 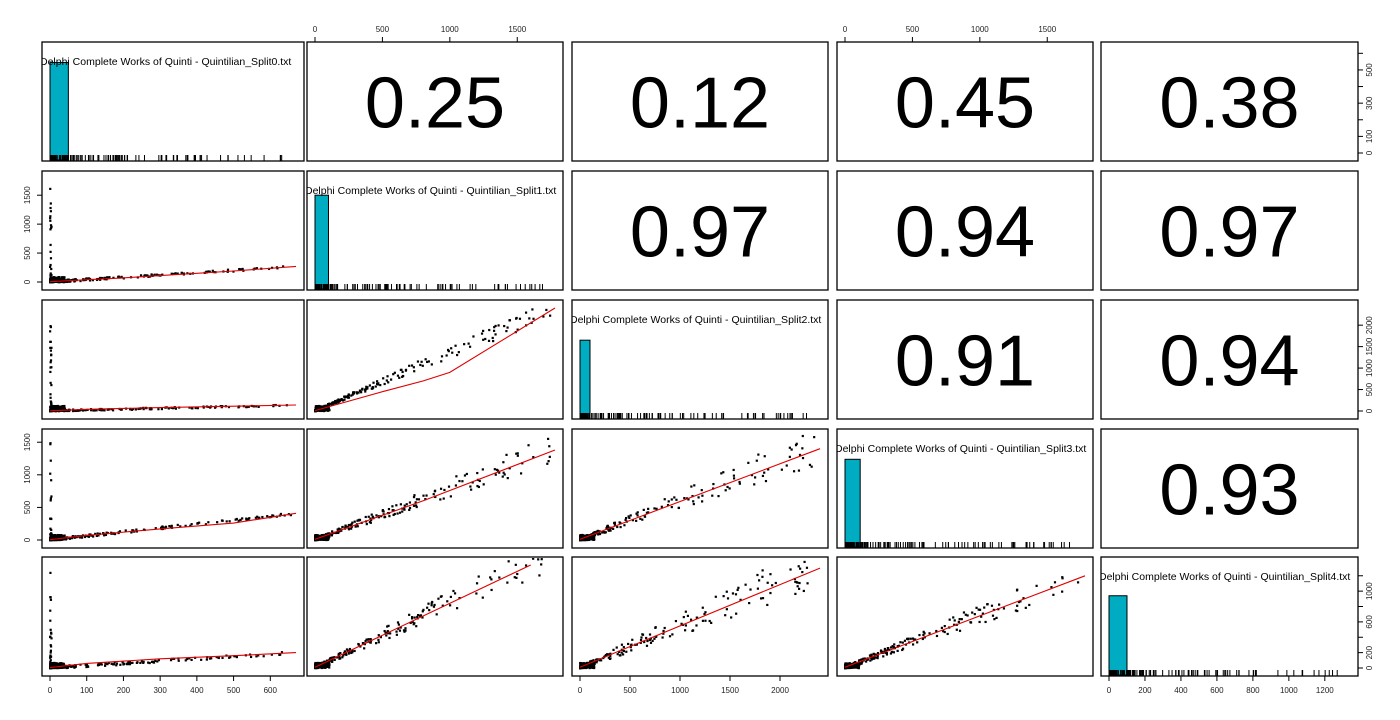 What do you see at coordinates (27, 539) in the screenshot?
I see `axis-tick-label: 0` at bounding box center [27, 539].